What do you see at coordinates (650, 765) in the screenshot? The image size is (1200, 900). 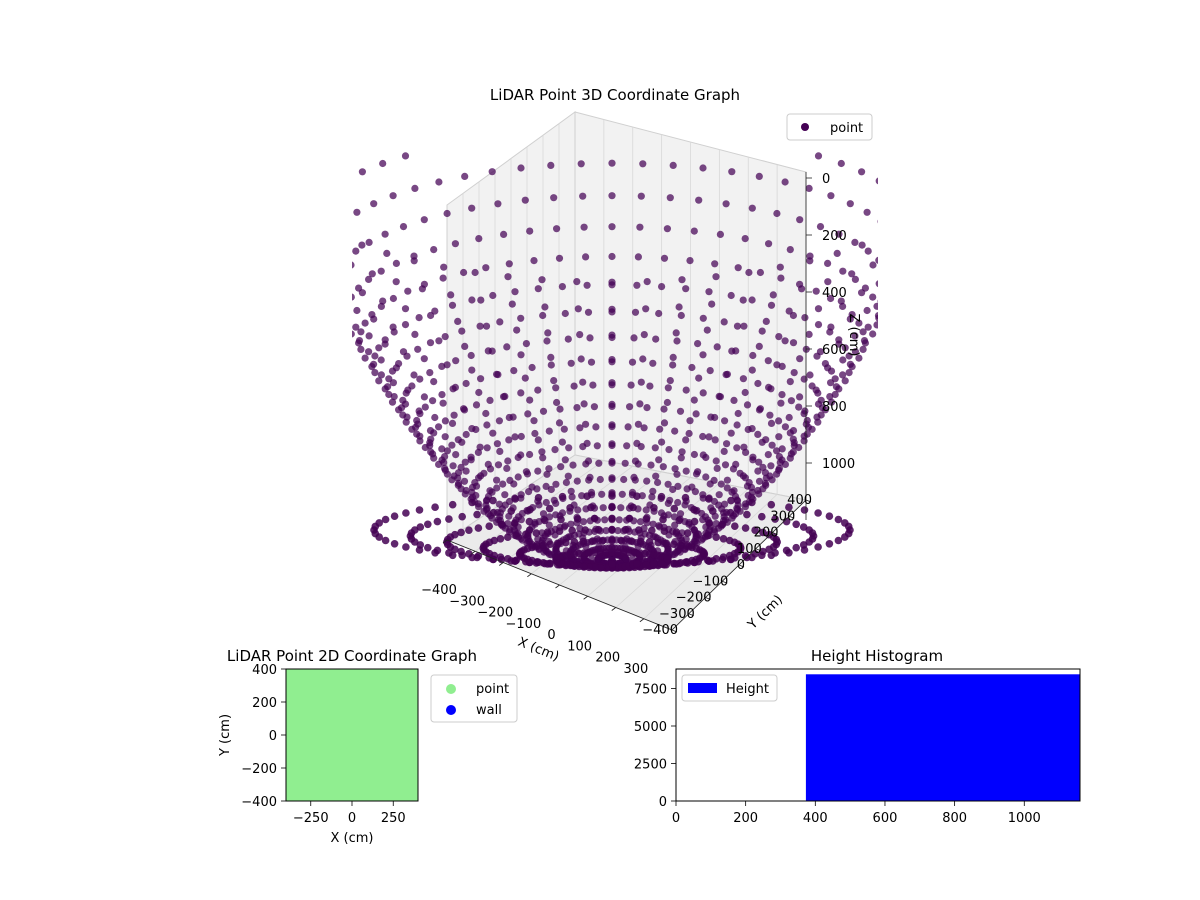 I see `y-tick-label: 2500` at bounding box center [650, 765].